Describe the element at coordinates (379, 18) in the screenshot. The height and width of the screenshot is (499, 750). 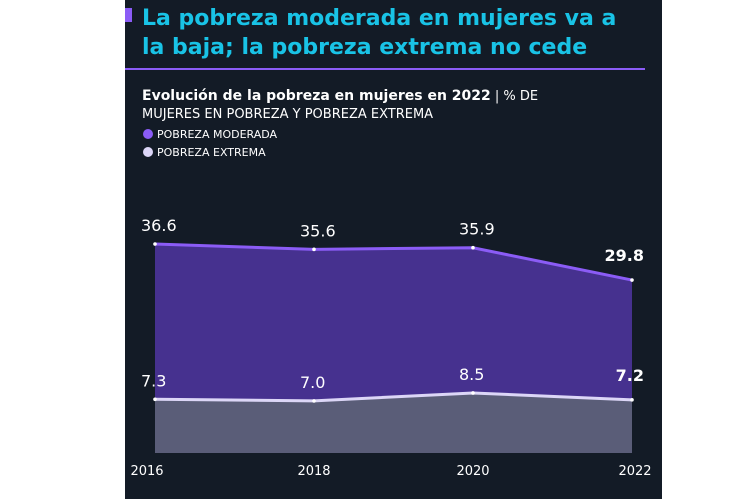
I see `title-line: La pobreza moderada en mujeres va a` at that location.